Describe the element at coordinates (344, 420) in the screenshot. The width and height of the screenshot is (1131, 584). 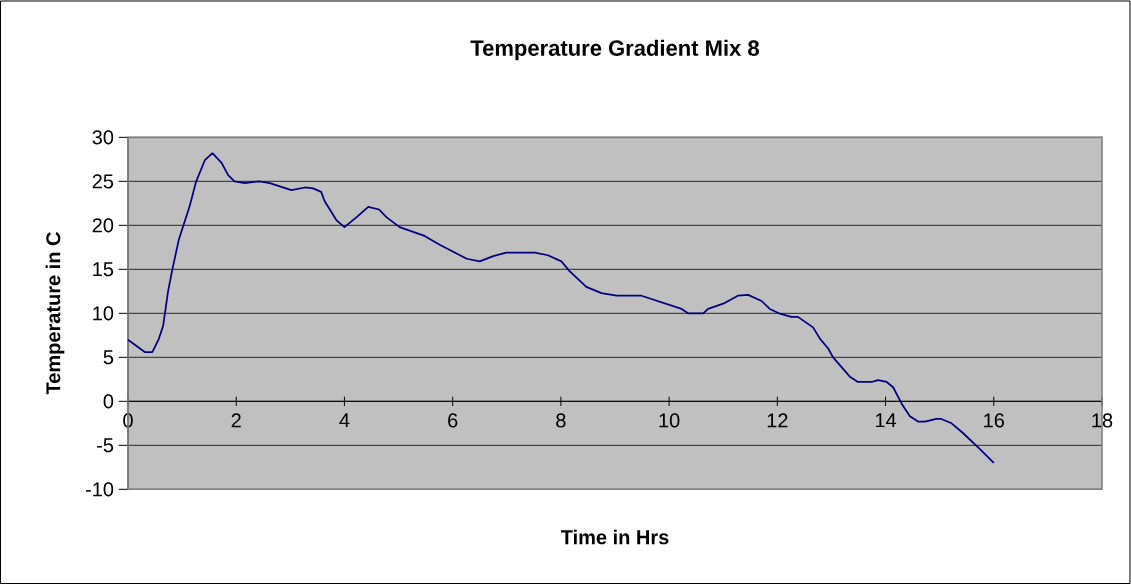
I see `x-tick-label: 4` at that location.